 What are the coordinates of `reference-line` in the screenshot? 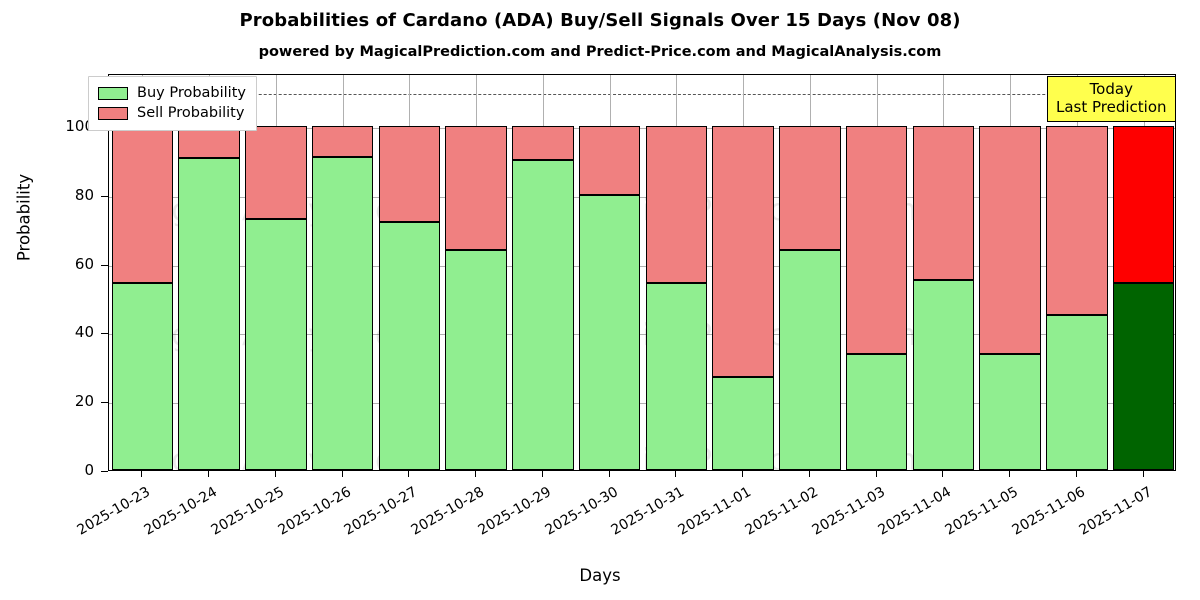 It's located at (642, 94).